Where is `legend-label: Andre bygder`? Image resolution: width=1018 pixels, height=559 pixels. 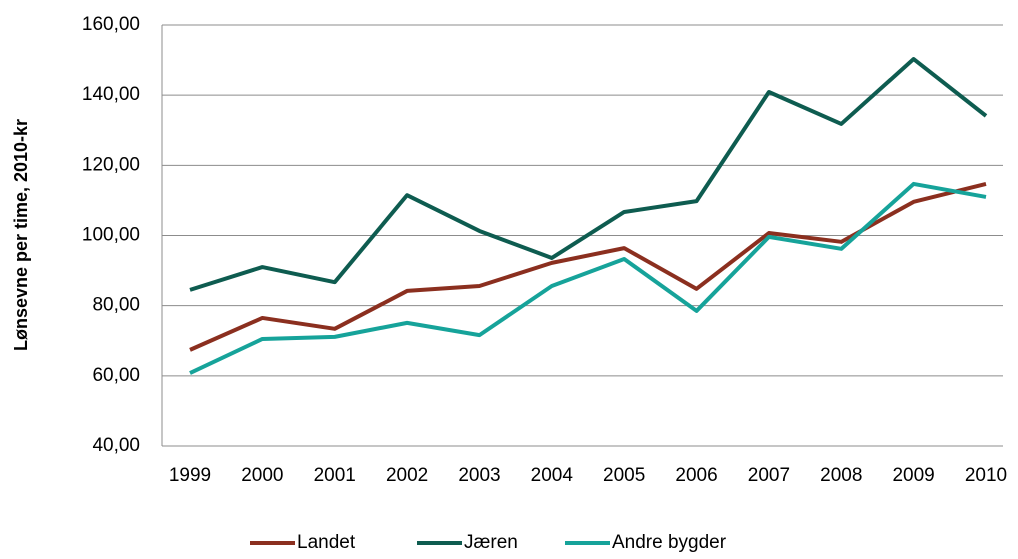 legend-label: Andre bygder is located at coordinates (669, 542).